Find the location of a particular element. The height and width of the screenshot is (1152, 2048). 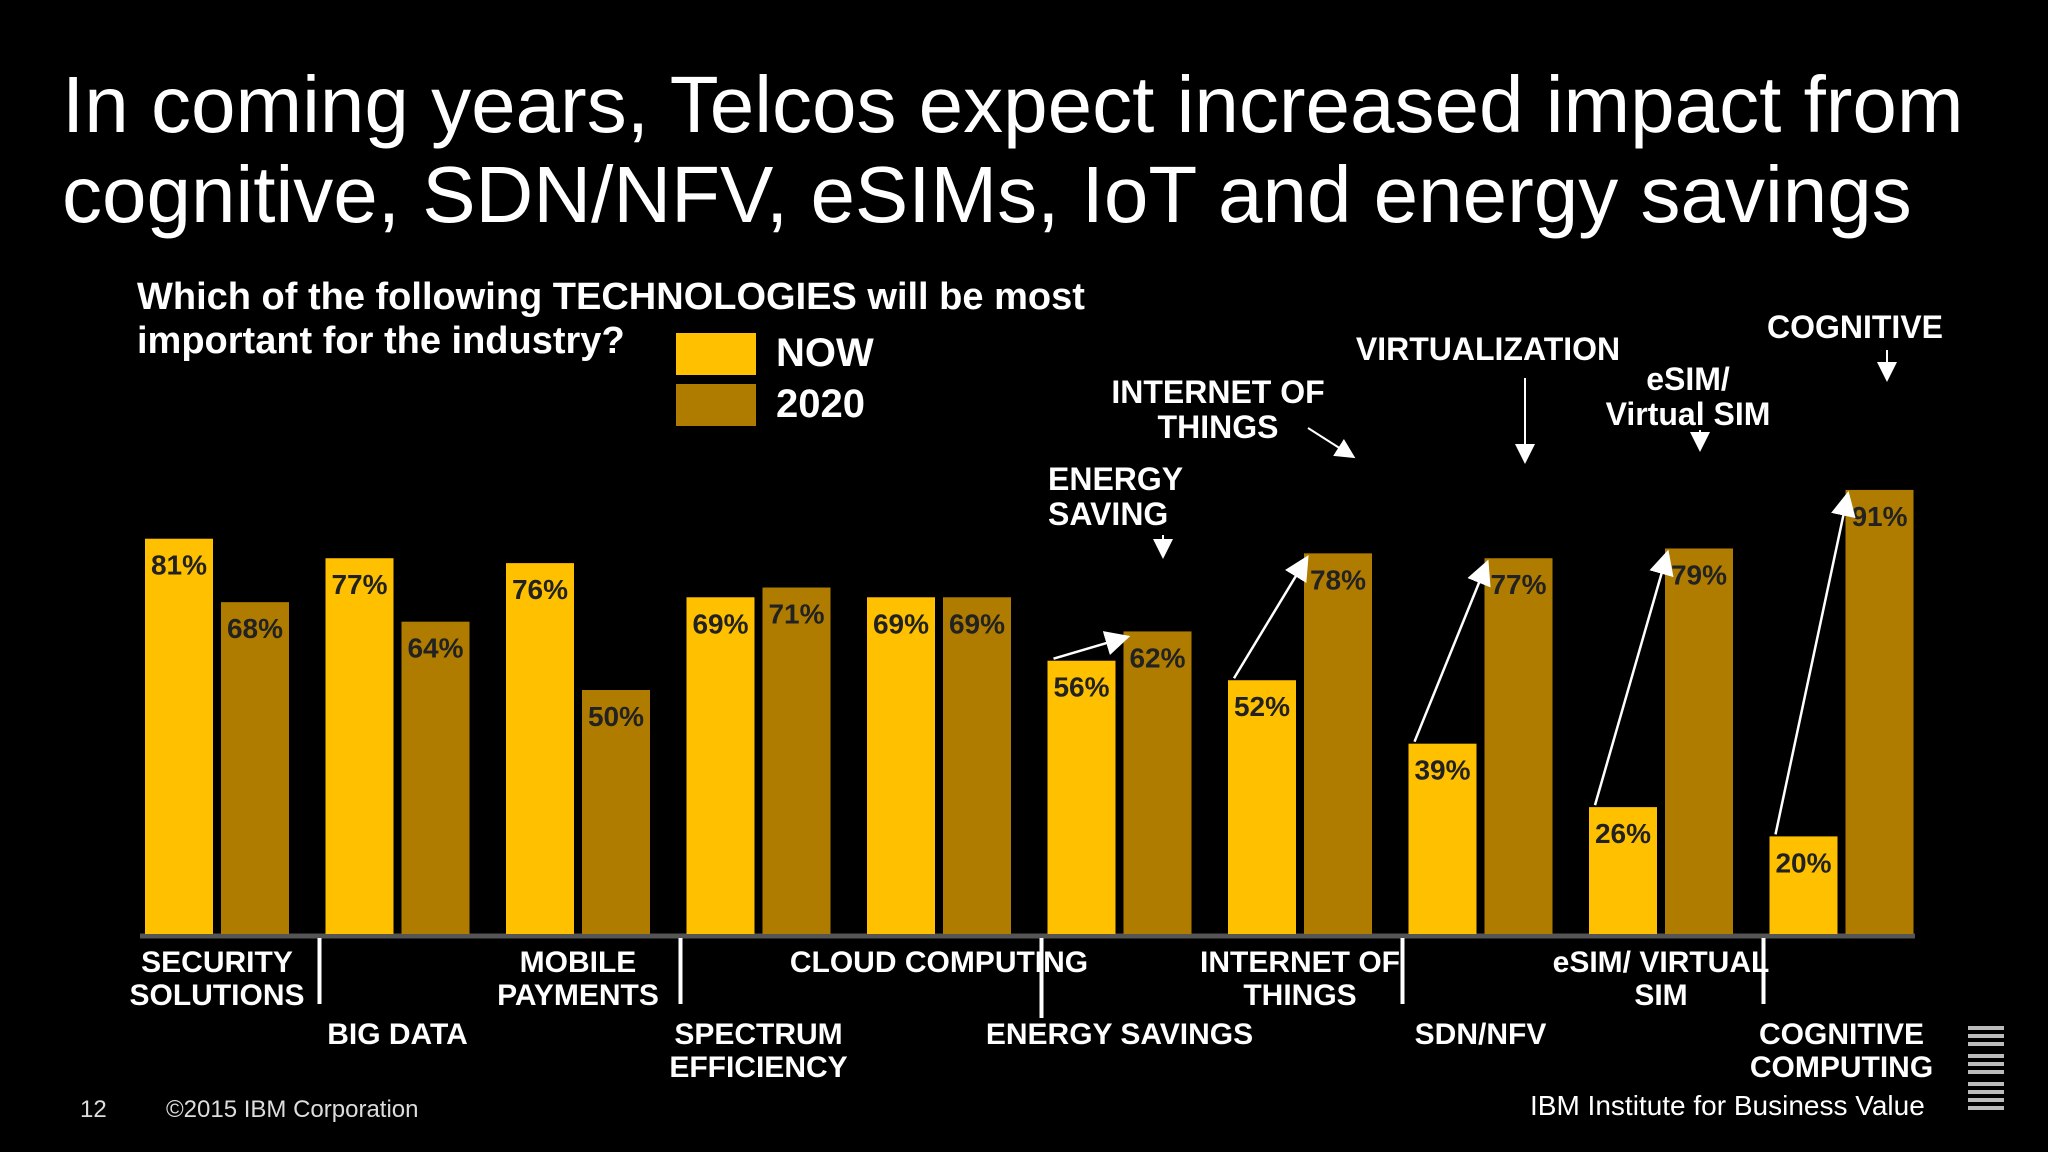

category-label: MOBILE PAYMENTS is located at coordinates (578, 979).